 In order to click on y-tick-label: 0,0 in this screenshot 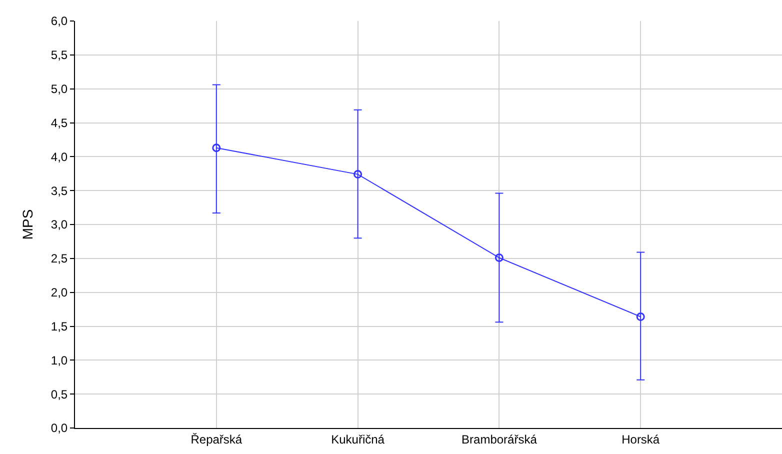, I will do `click(59, 428)`.